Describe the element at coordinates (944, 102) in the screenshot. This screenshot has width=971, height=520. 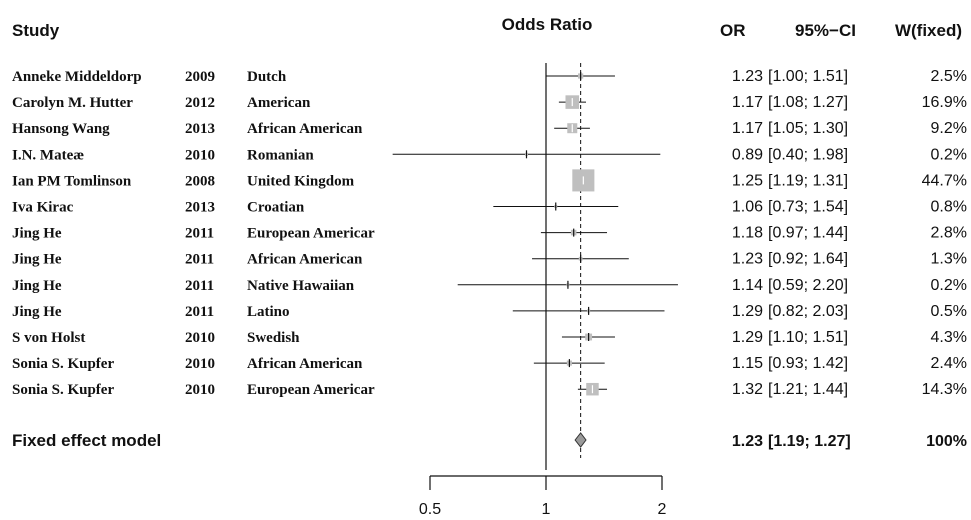
I see `study-weight: 16.9%` at that location.